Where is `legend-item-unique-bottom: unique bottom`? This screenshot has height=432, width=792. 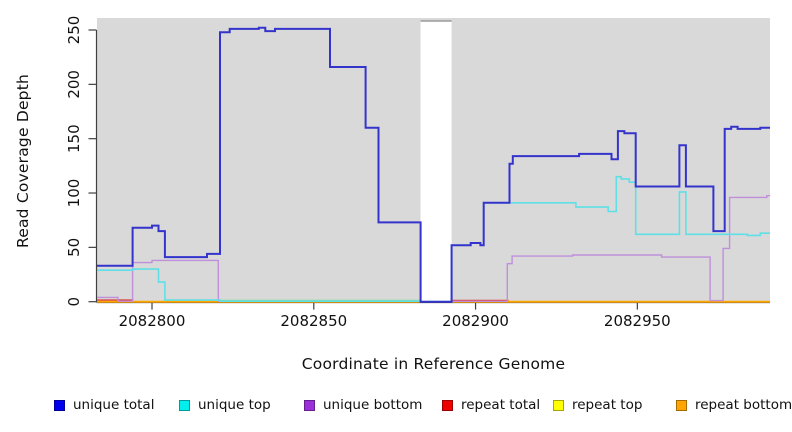 legend-item-unique-bottom: unique bottom is located at coordinates (363, 405).